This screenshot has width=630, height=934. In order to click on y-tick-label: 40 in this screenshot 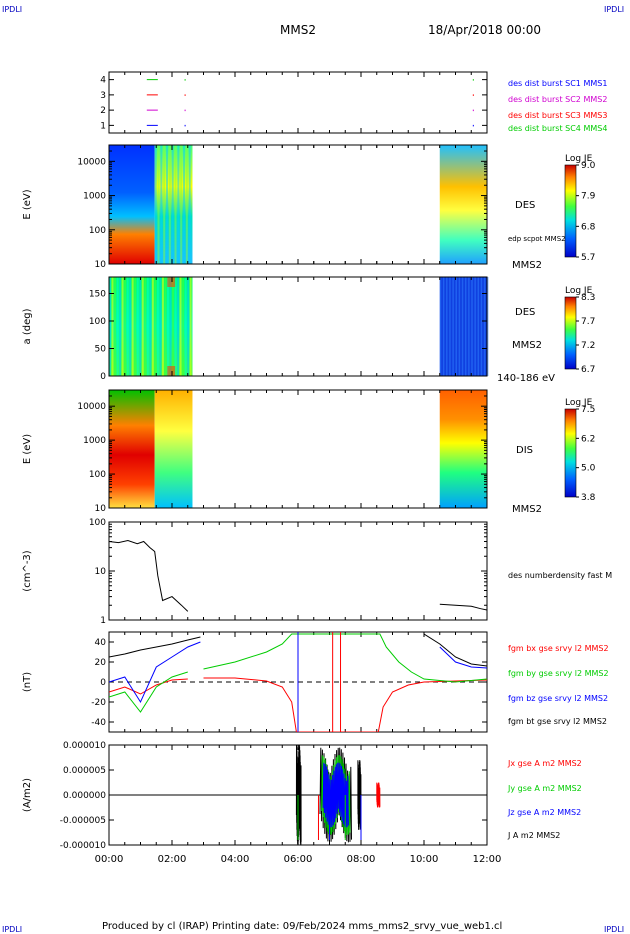, I will do `click(101, 643)`.